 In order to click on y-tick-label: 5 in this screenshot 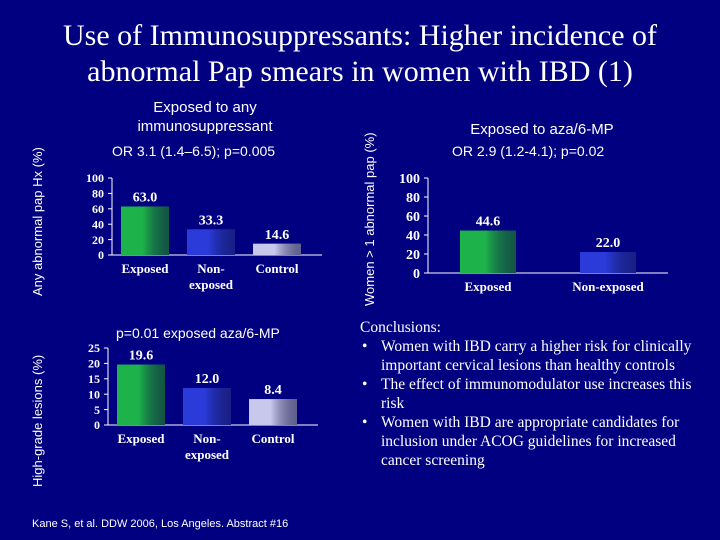, I will do `click(97, 410)`.